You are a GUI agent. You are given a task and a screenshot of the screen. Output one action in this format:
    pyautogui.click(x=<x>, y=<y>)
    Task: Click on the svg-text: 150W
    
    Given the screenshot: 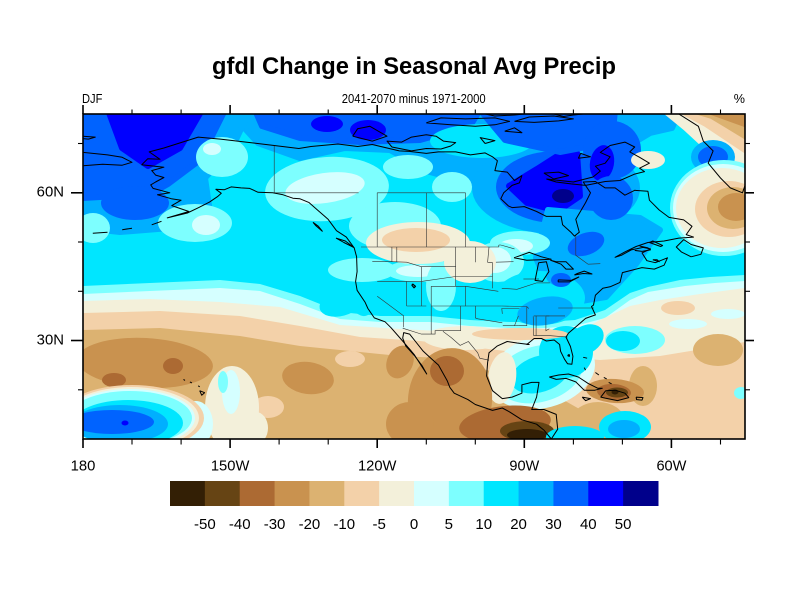 What is the action you would take?
    pyautogui.click(x=230, y=467)
    